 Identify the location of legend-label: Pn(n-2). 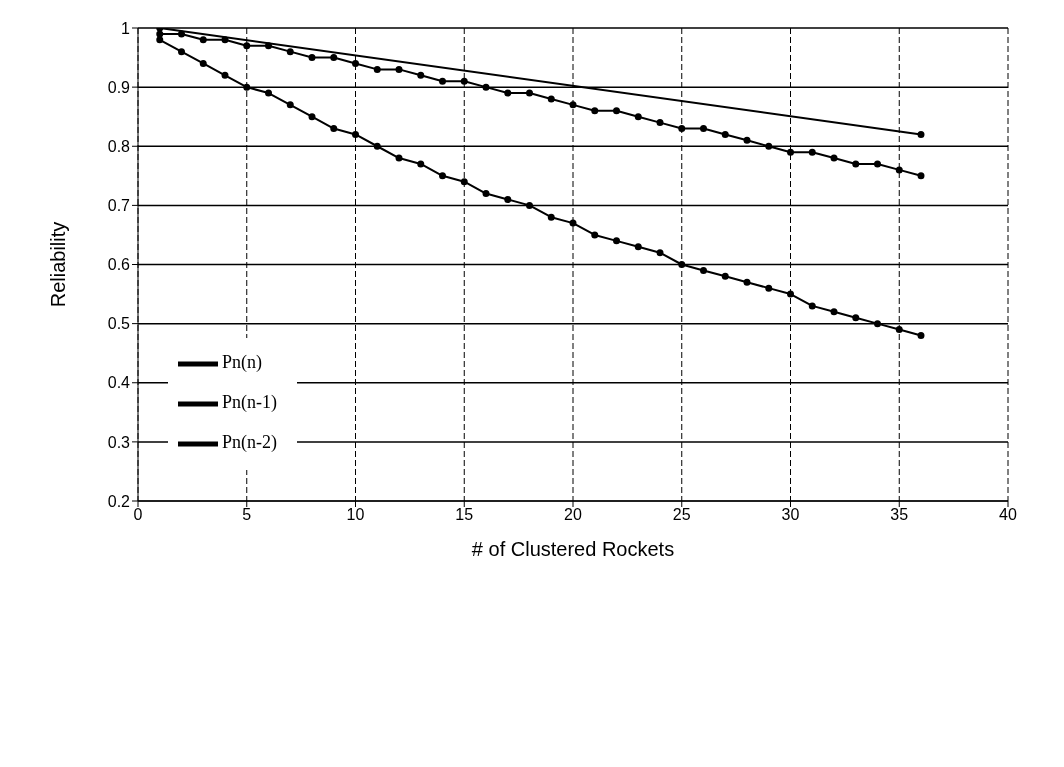
(249, 442).